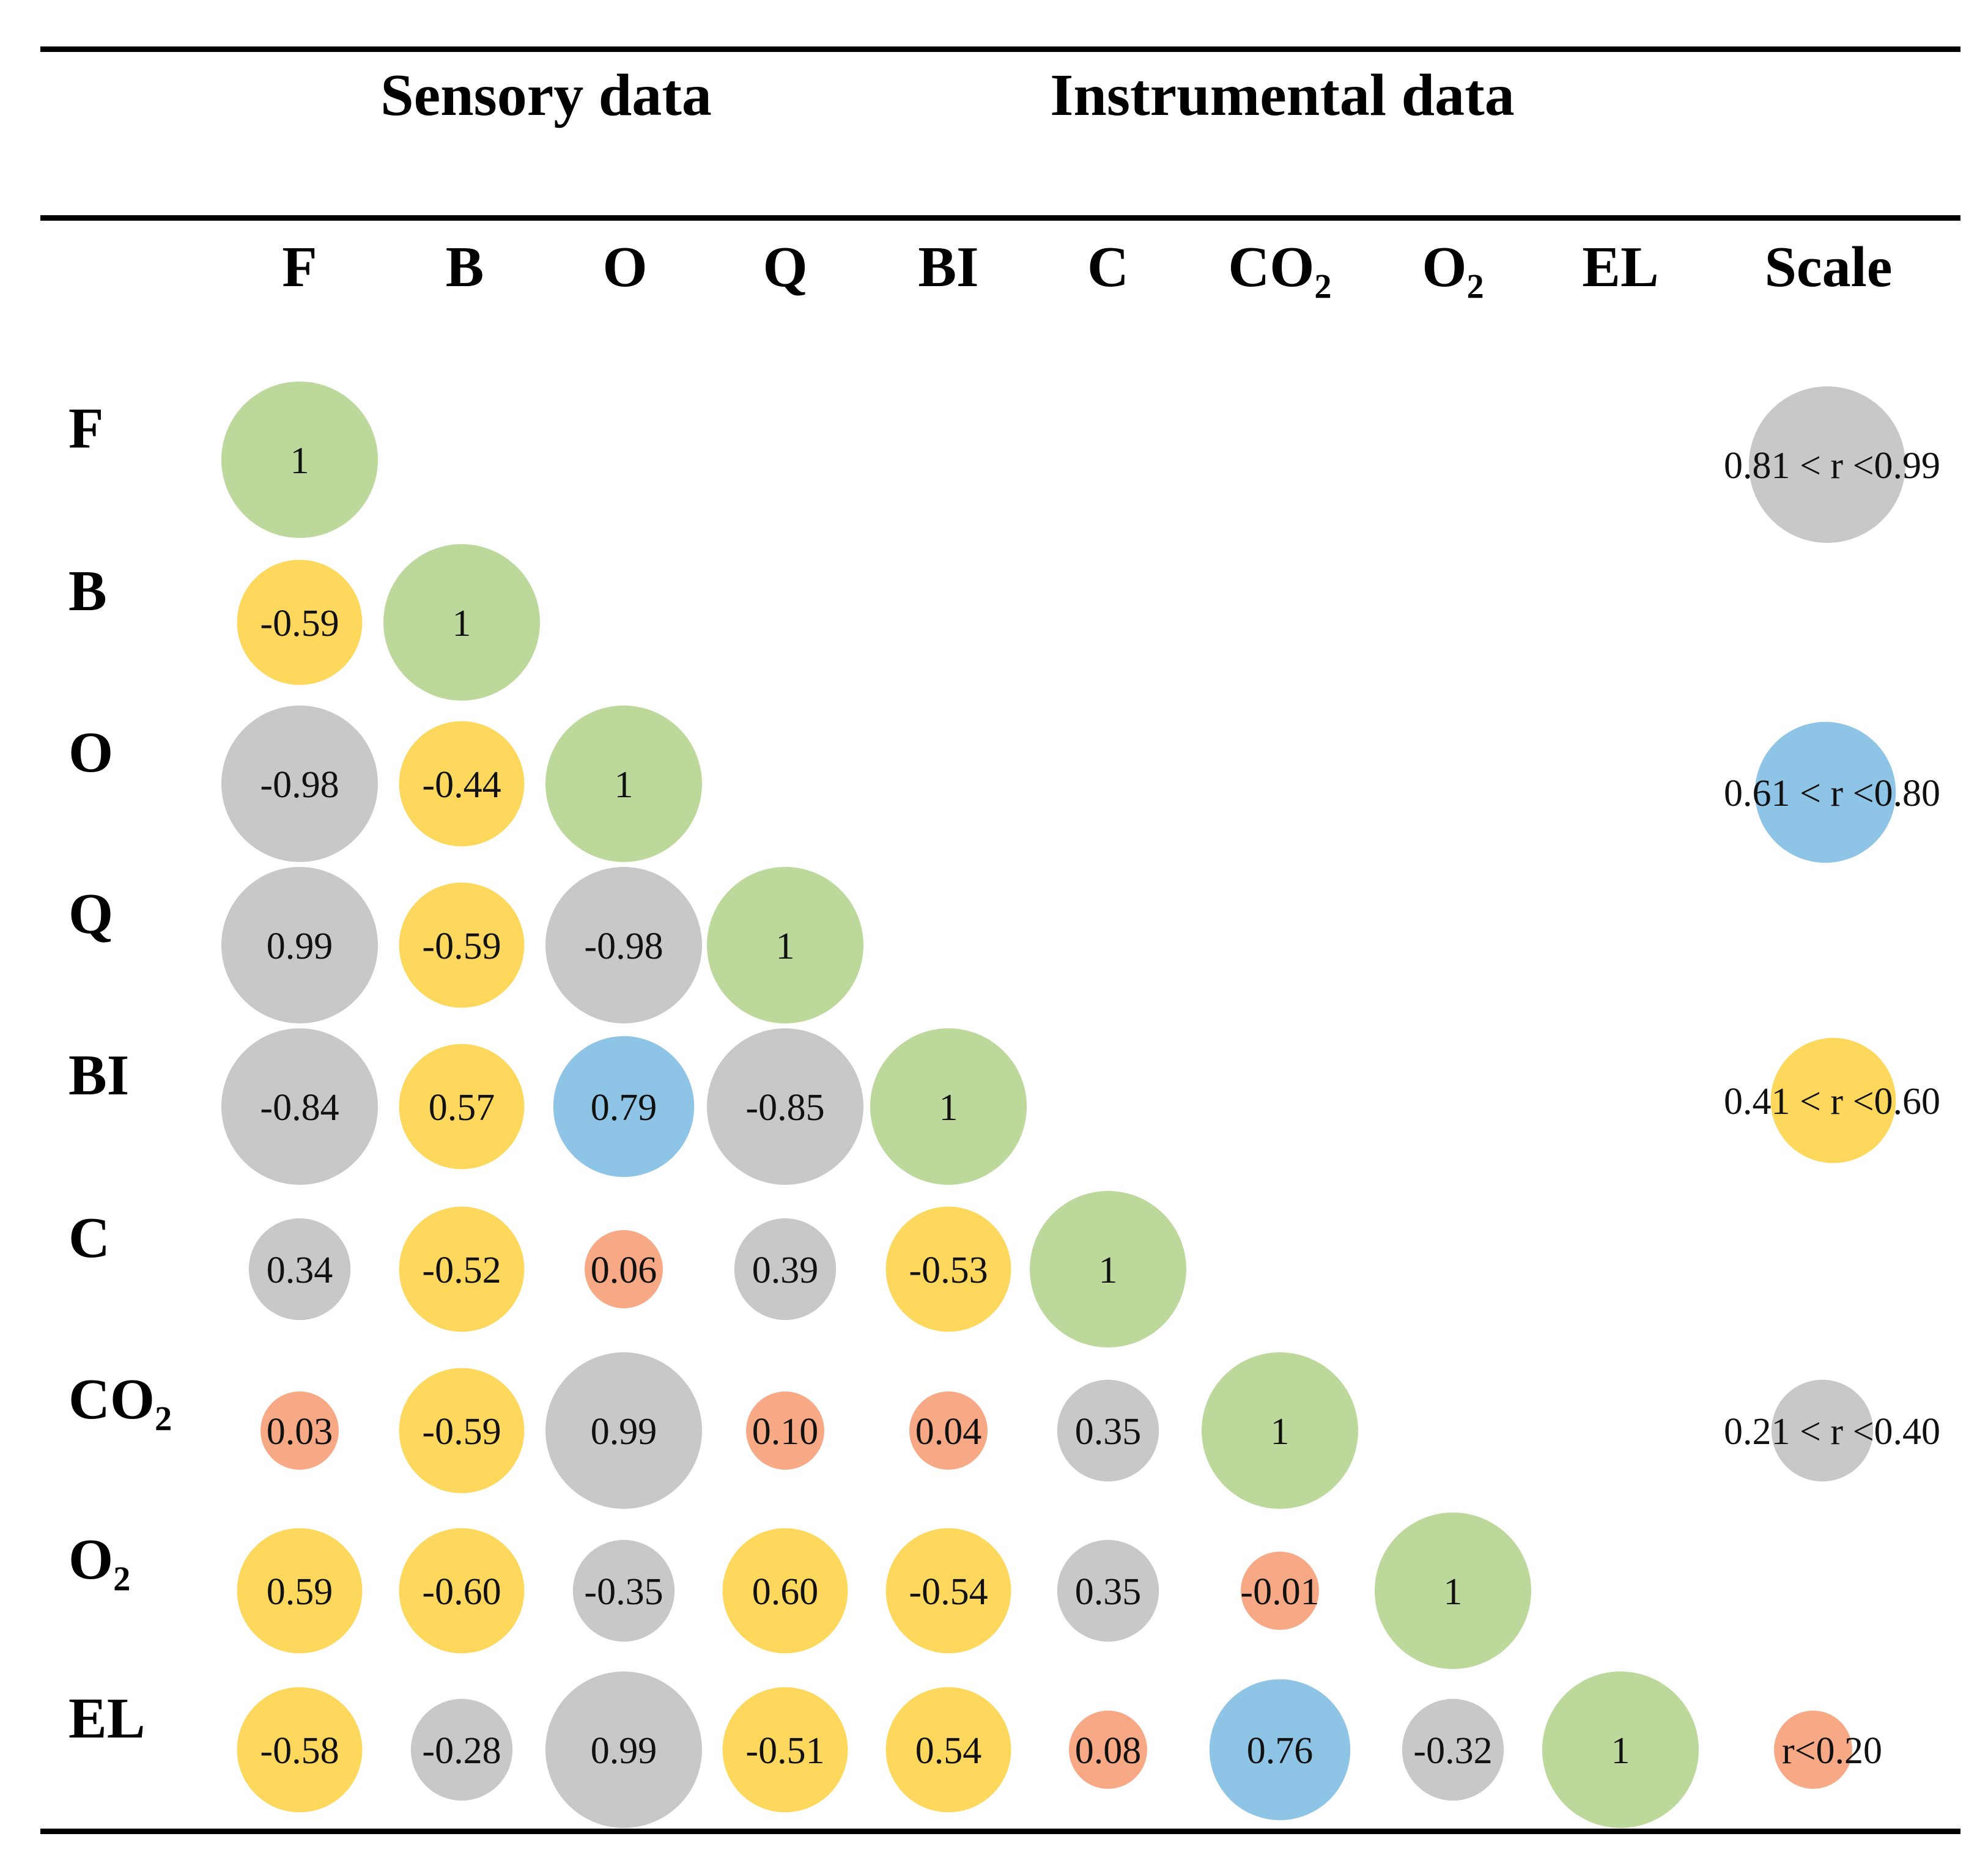  I want to click on cell-bubble-o2-o2, so click(1453, 1591).